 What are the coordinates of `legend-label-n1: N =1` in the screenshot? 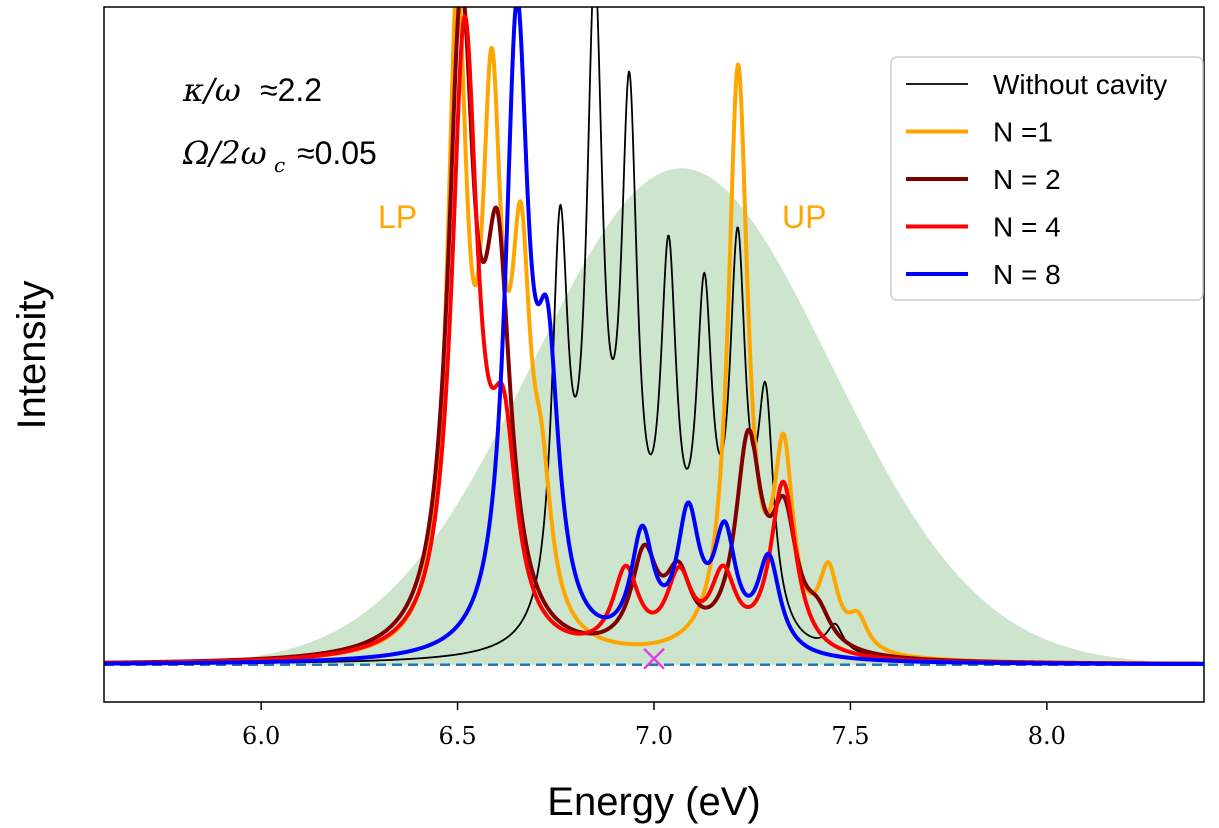 It's located at (1023, 132).